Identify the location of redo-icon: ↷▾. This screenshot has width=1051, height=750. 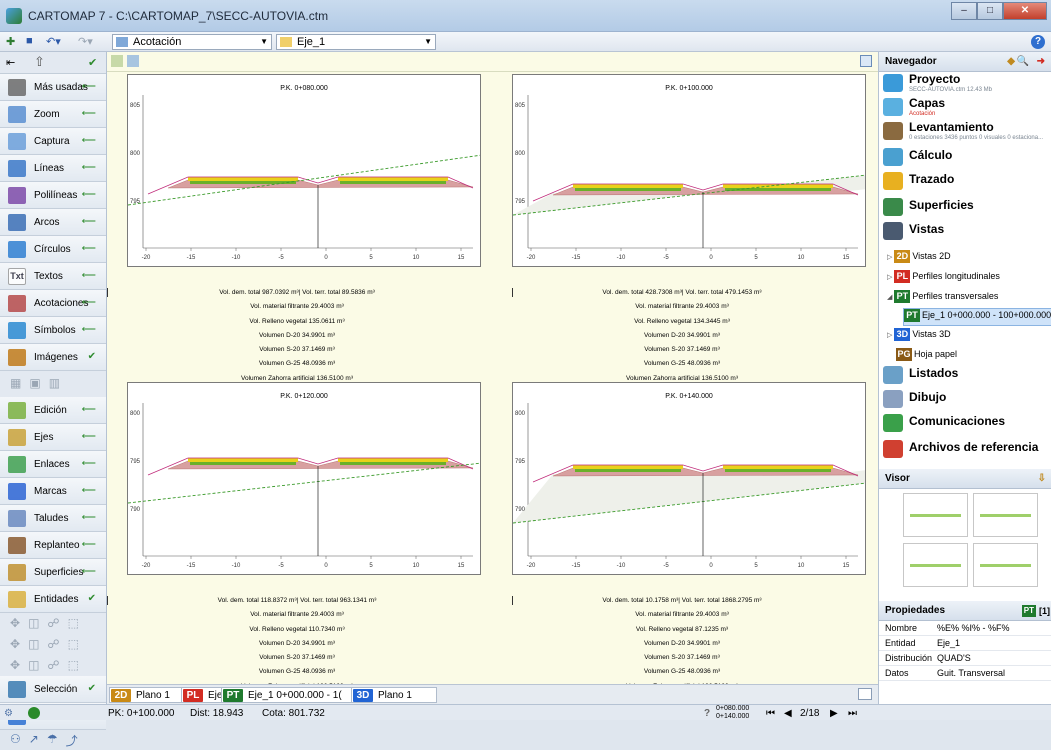
(85, 42).